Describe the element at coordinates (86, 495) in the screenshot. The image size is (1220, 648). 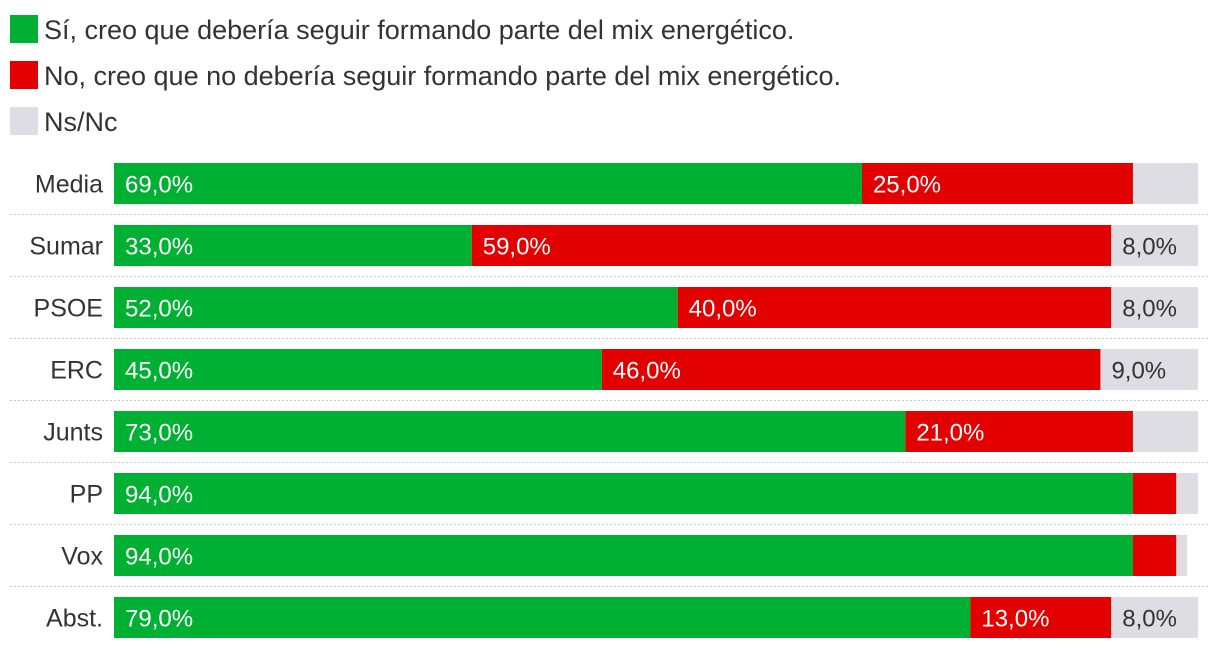
I see `category-label-pp: PP` at that location.